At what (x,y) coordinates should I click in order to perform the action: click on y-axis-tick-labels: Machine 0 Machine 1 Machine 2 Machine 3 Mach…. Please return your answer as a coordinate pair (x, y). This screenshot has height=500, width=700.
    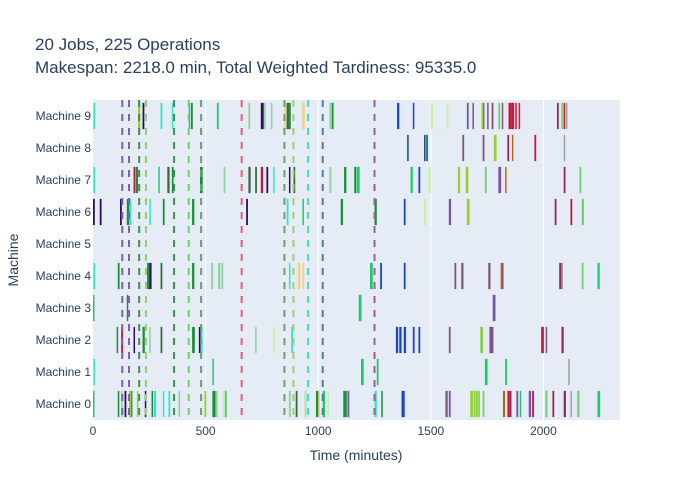
    Looking at the image, I should click on (64, 260).